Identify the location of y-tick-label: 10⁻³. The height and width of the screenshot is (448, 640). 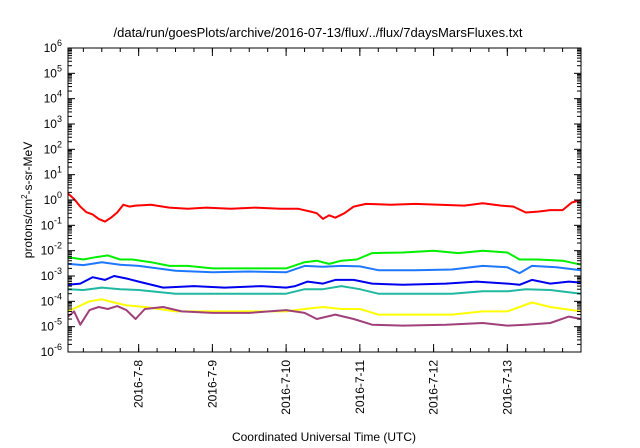
(51, 274).